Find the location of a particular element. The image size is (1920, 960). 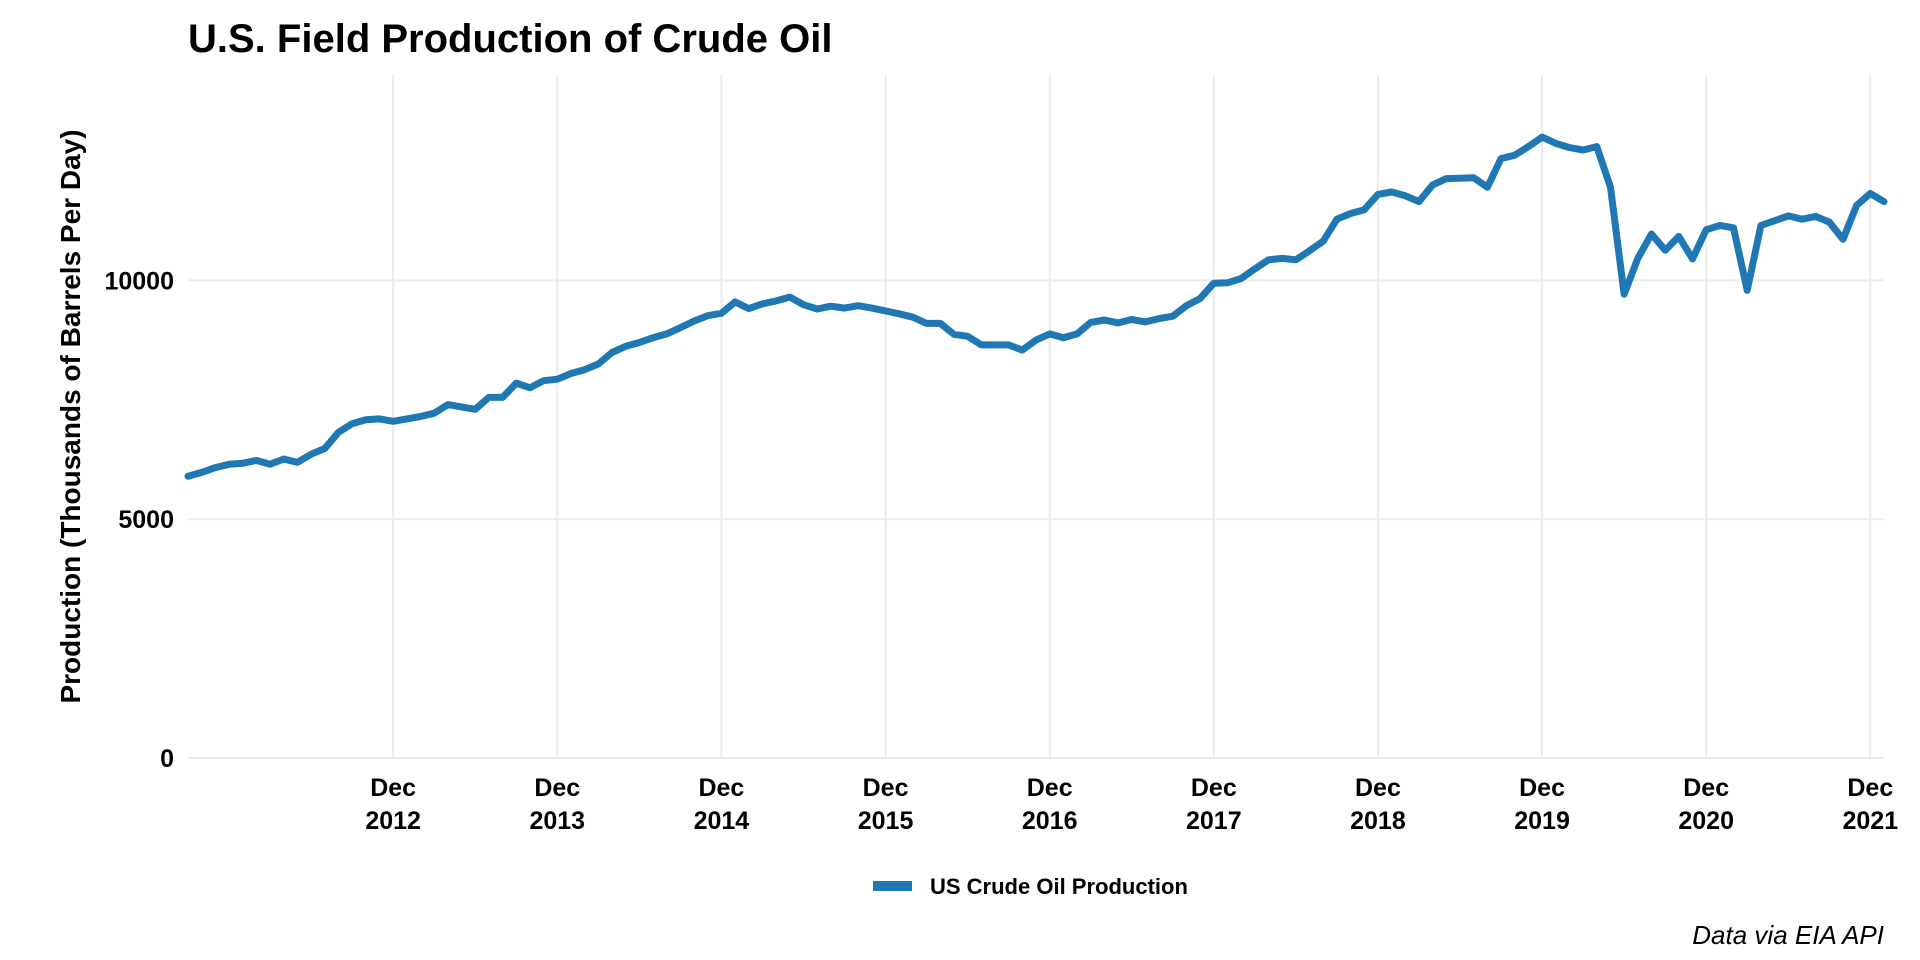

x-tick-year: 2018 is located at coordinates (1378, 821).